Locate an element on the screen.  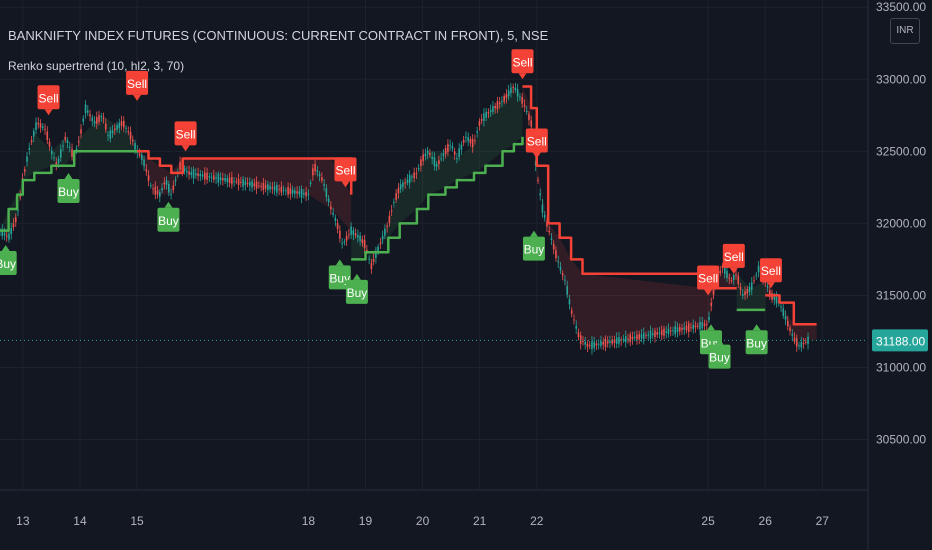
price-axis-bg is located at coordinates (900, 275).